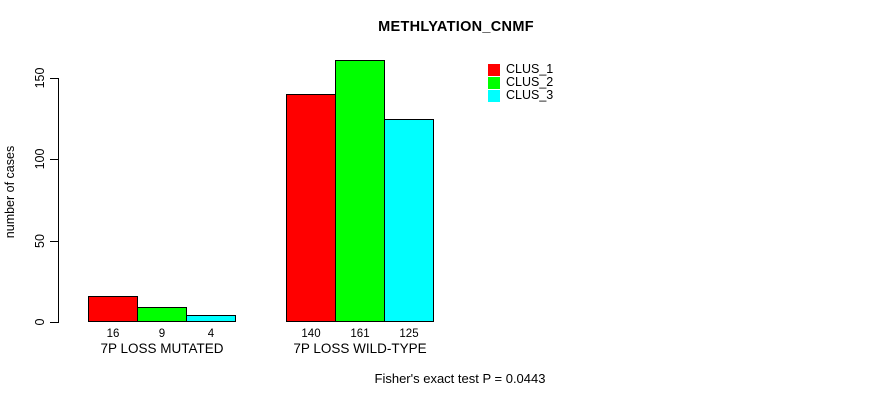 This screenshot has width=890, height=400. I want to click on bar-clus_3-group2, so click(409, 220).